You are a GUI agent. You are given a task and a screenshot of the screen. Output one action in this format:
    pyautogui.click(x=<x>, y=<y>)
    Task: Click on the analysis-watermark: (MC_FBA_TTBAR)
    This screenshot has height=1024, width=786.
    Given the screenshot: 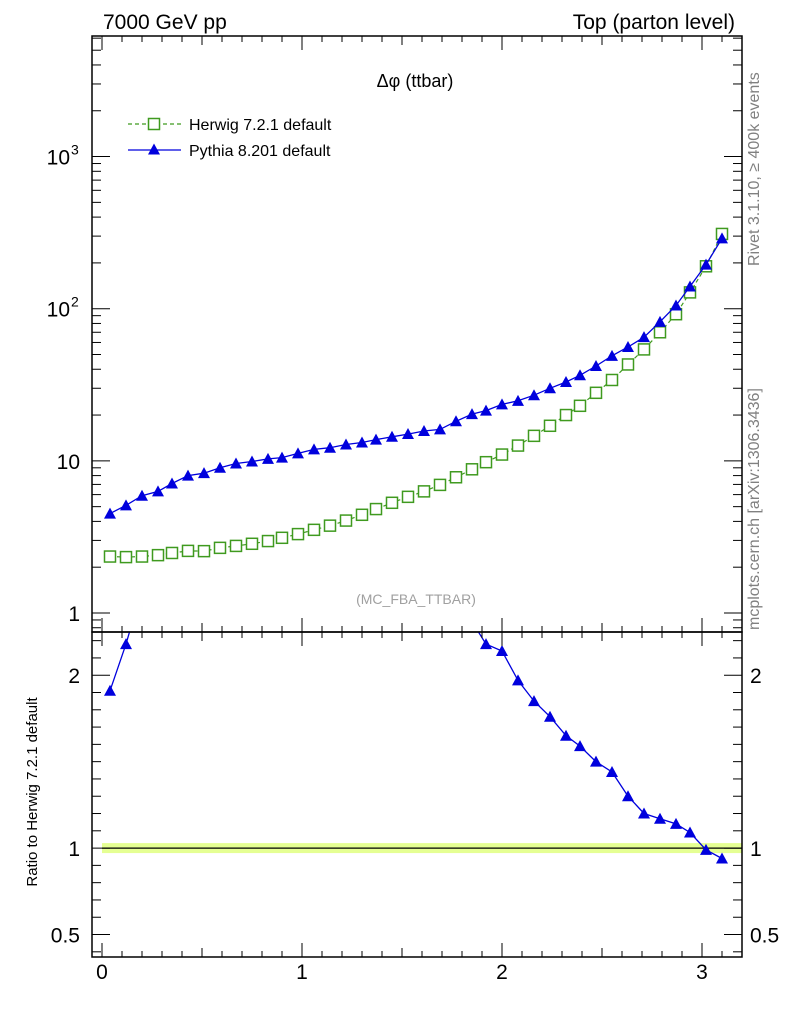 What is the action you would take?
    pyautogui.click(x=416, y=599)
    